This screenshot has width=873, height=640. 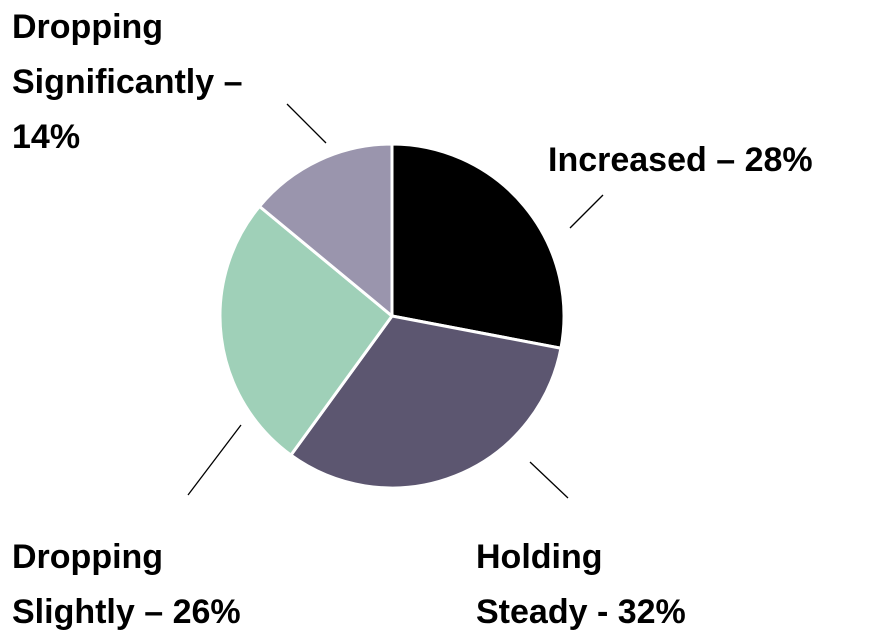 I want to click on slice-label: Holding Steady - 32%, so click(x=581, y=584).